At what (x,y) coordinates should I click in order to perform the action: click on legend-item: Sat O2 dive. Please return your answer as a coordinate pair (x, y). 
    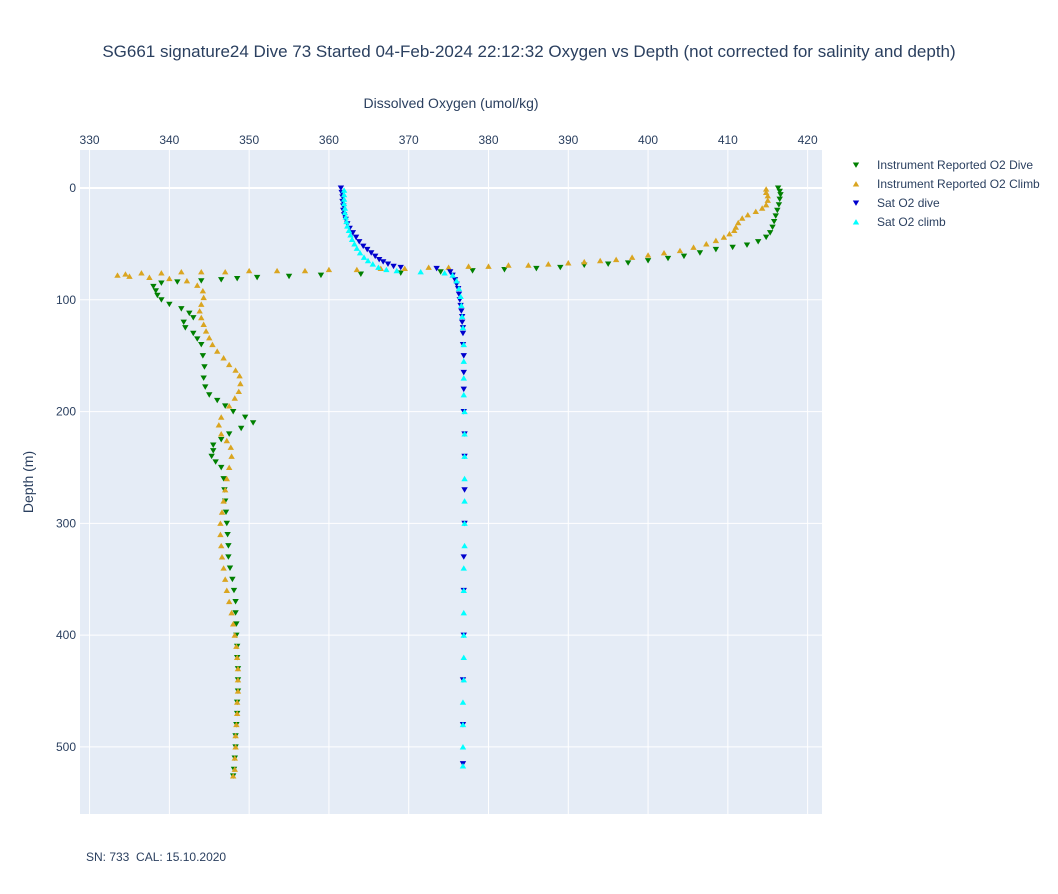
    Looking at the image, I should click on (896, 203).